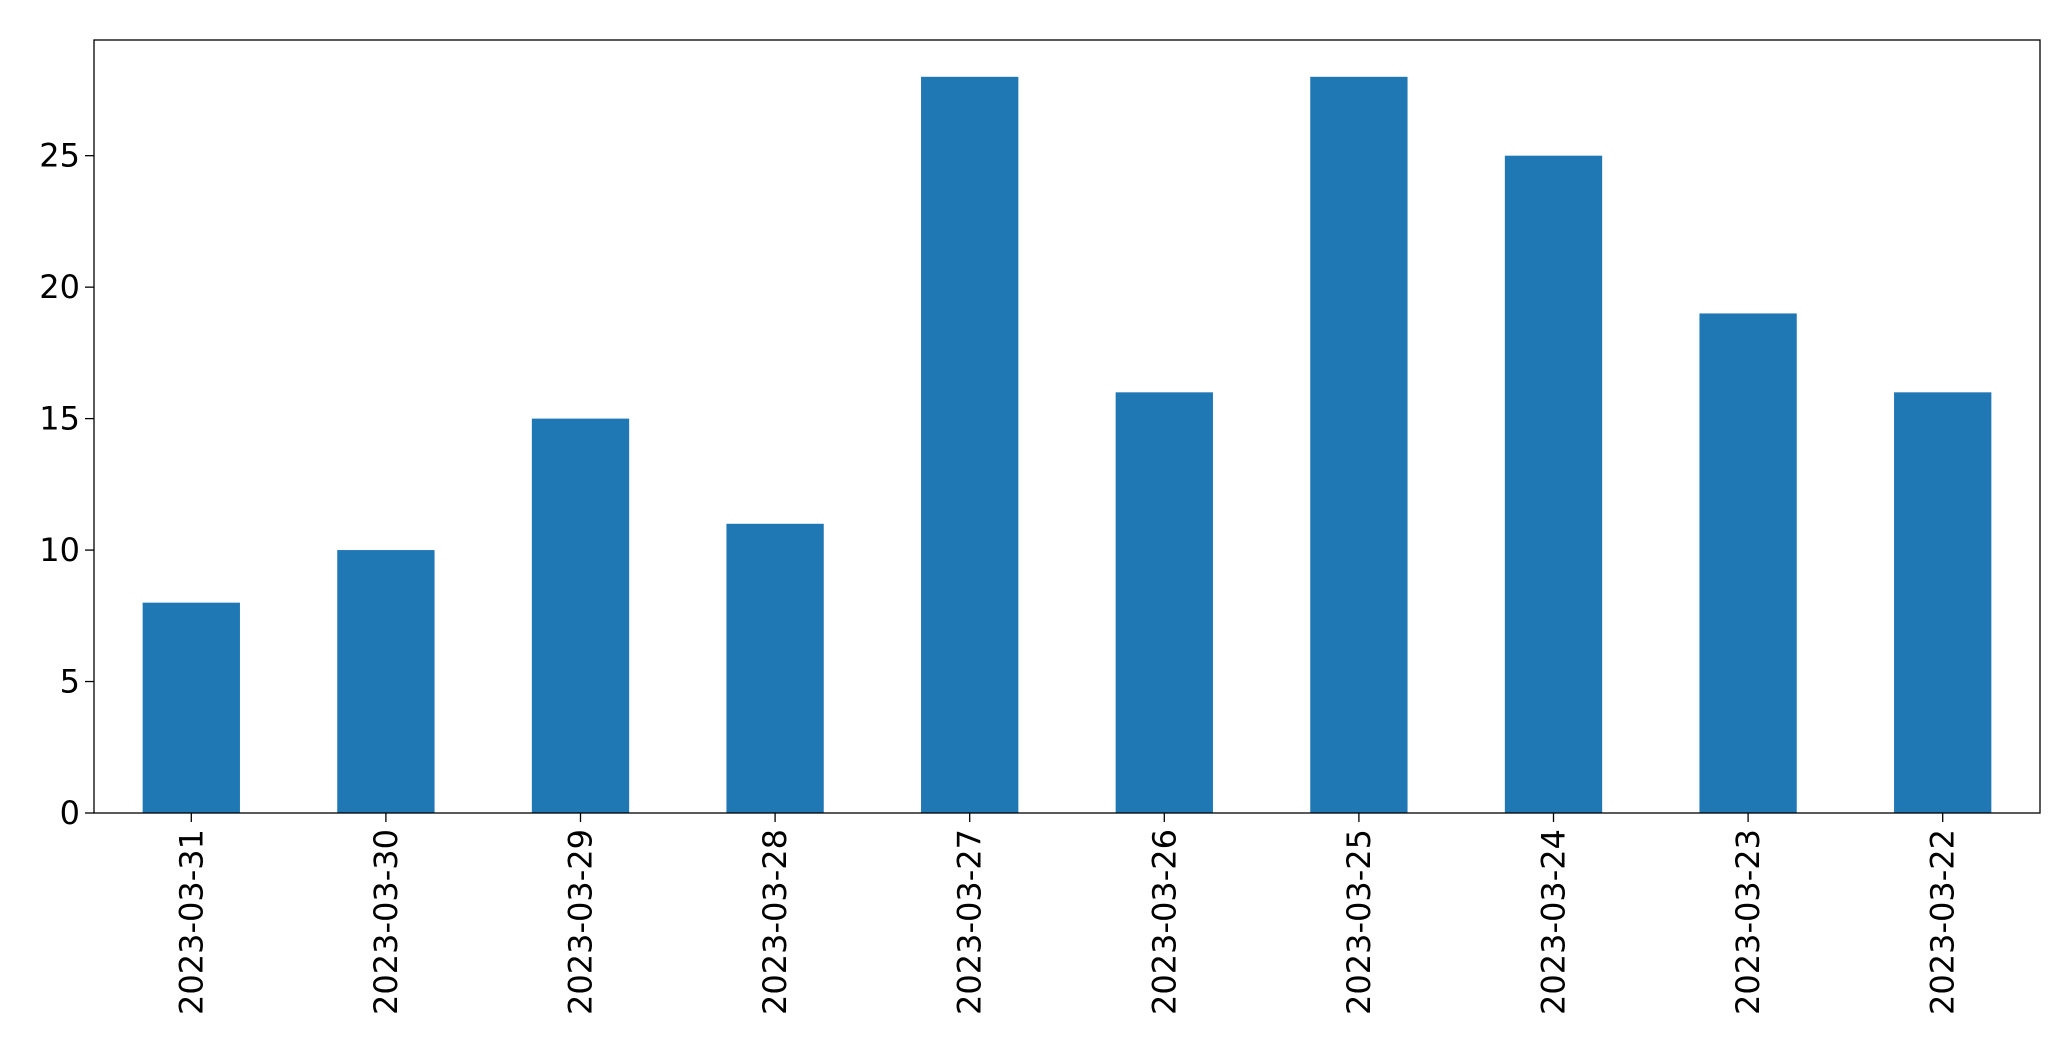 Image resolution: width=2071 pixels, height=1061 pixels. I want to click on y-tick-label: 10, so click(59, 550).